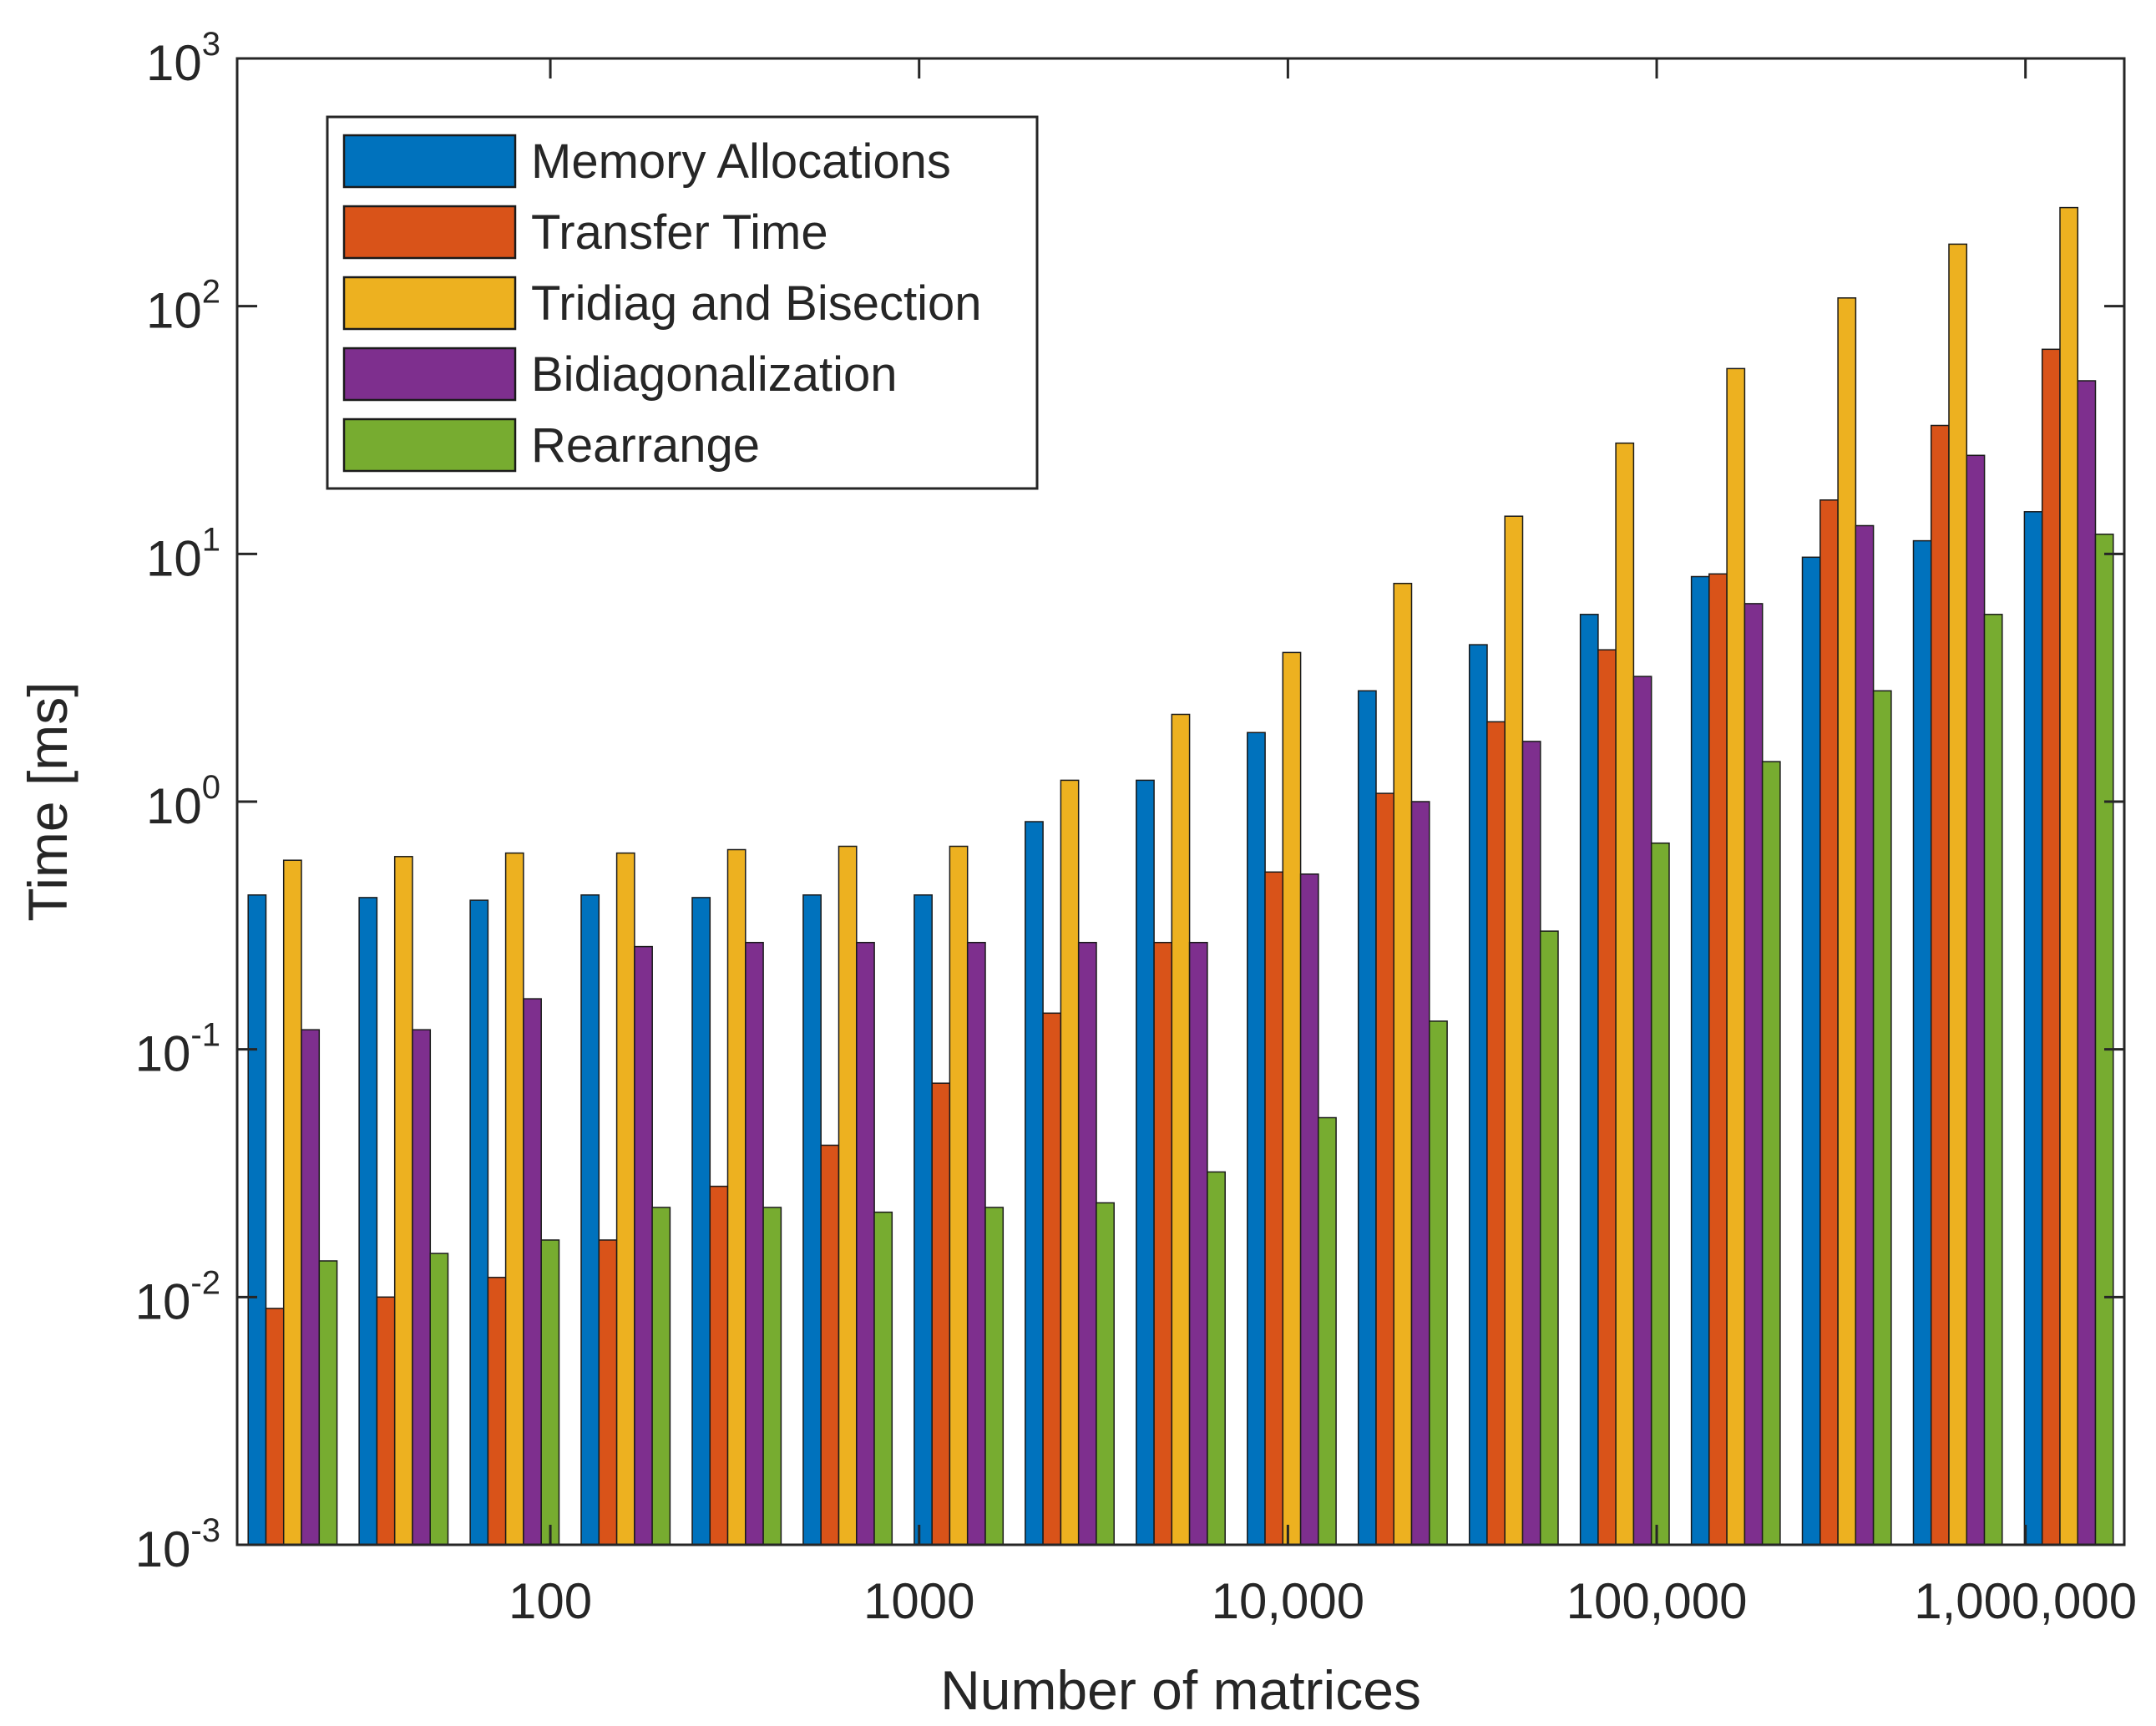  What do you see at coordinates (183, 553) in the screenshot?
I see `y-tick-label: 10¹` at bounding box center [183, 553].